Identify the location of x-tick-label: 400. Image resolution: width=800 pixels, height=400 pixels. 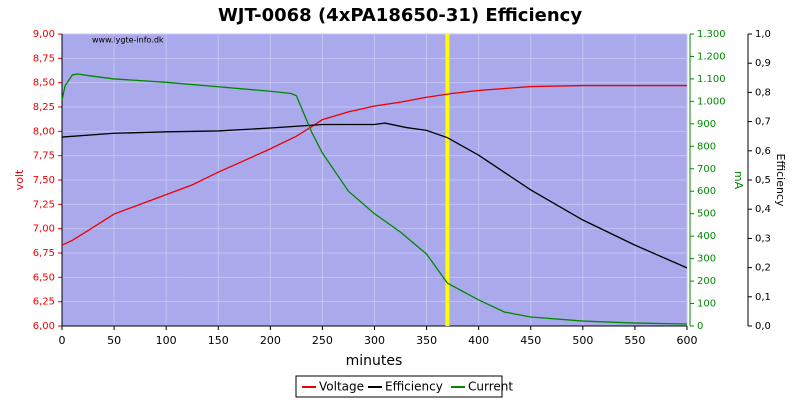
(478, 340).